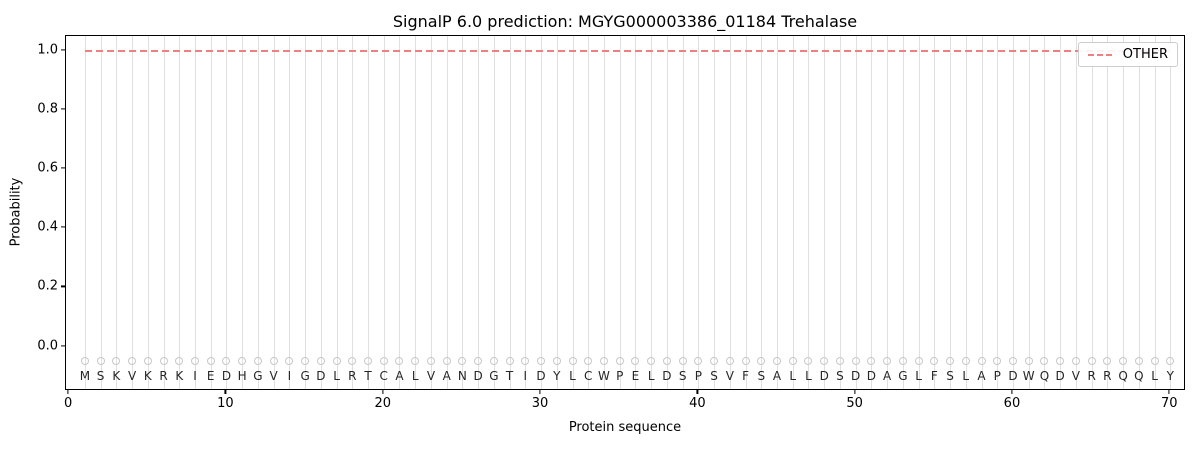  What do you see at coordinates (383, 376) in the screenshot?
I see `residue-letter: C` at bounding box center [383, 376].